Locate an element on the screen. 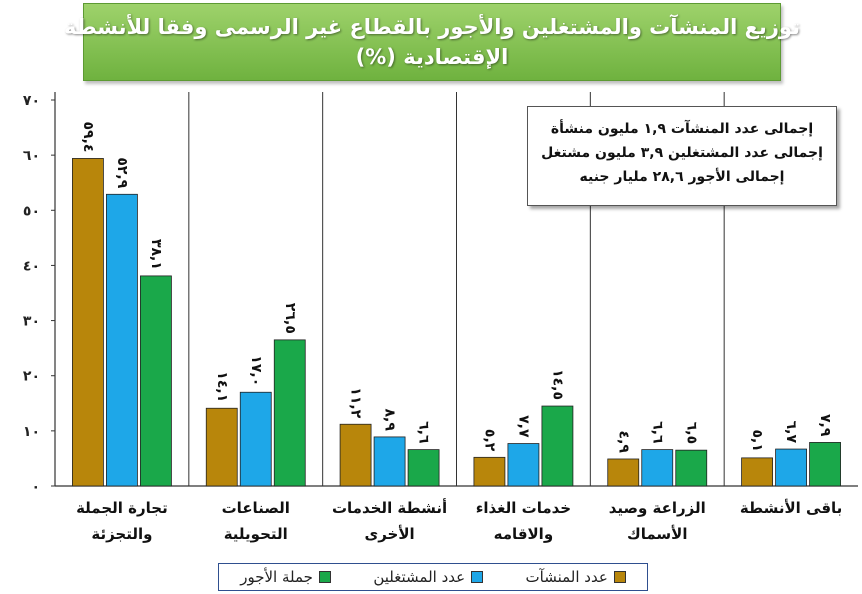 This screenshot has height=594, width=862. legend-swatch-wages is located at coordinates (324, 577).